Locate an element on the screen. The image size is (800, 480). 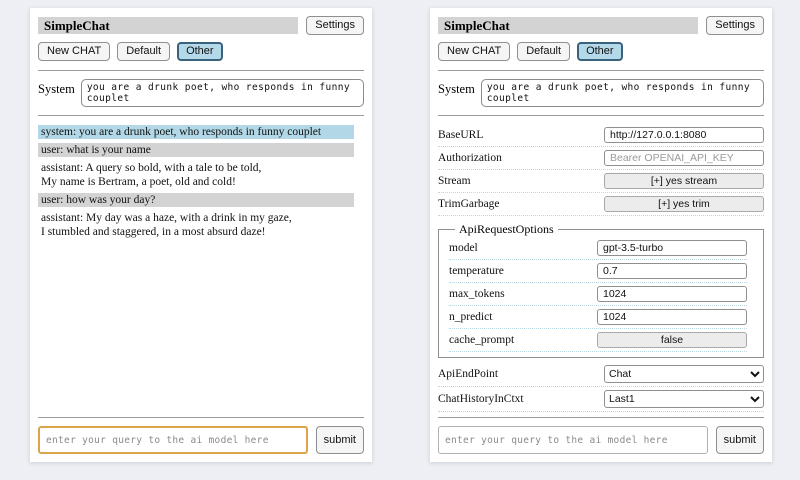
setting-stream-toggle: [+] yes stream is located at coordinates (684, 181).